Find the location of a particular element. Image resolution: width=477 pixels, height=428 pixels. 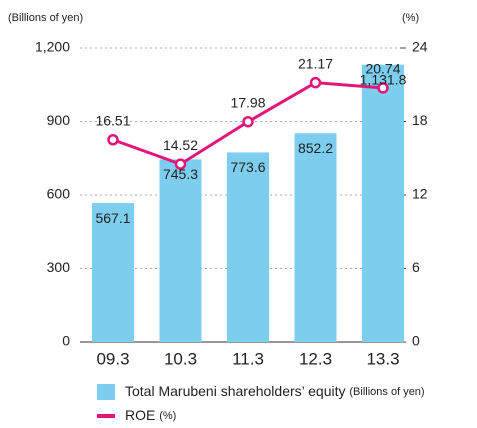

bar-value-label: 745.3 is located at coordinates (180, 174).